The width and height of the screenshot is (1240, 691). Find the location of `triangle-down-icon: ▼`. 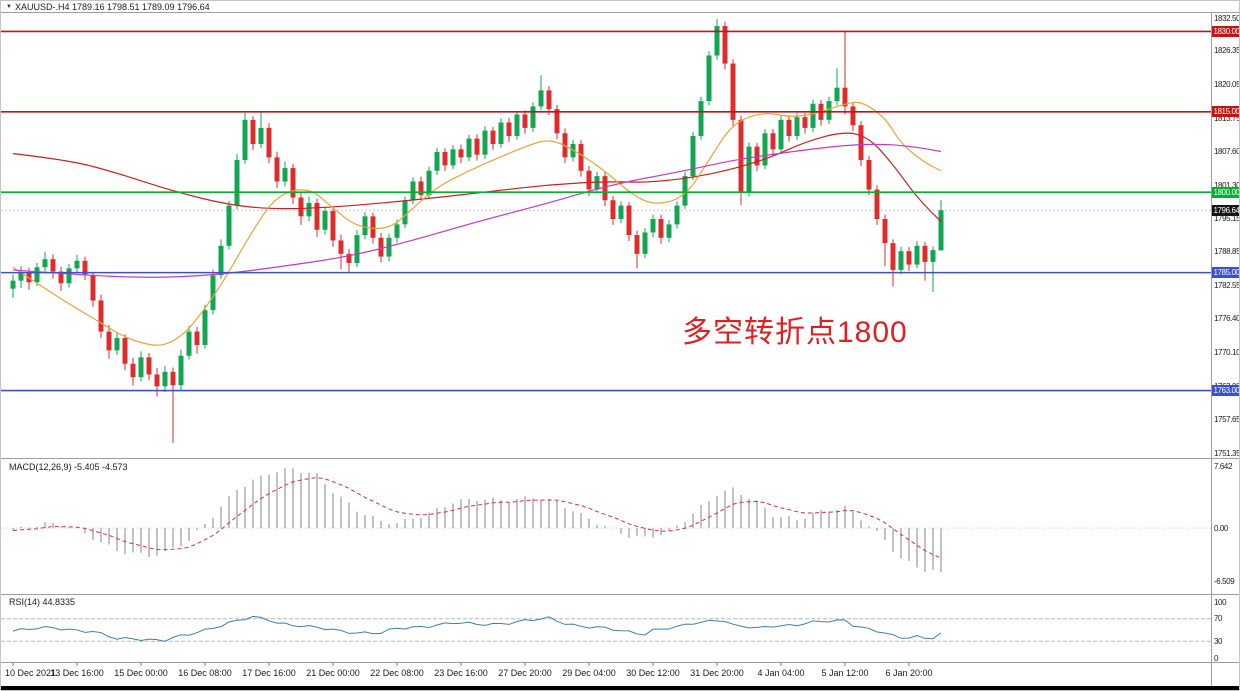

triangle-down-icon: ▼ is located at coordinates (9, 7).